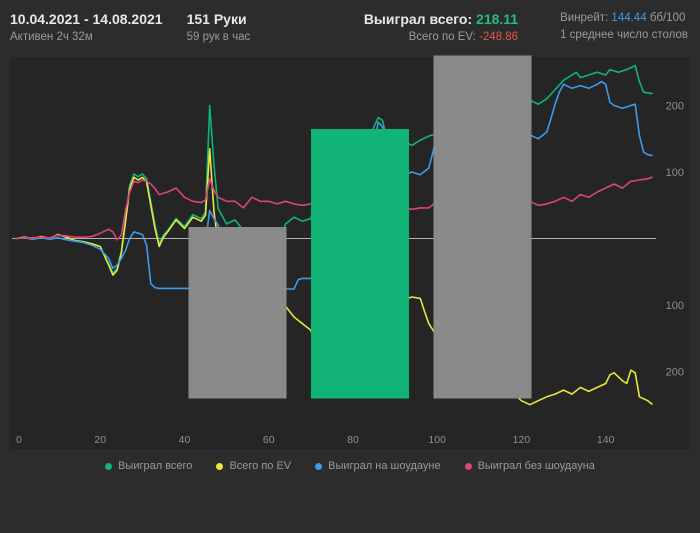 This screenshot has height=533, width=700. I want to click on x-tick-label: 100, so click(437, 440).